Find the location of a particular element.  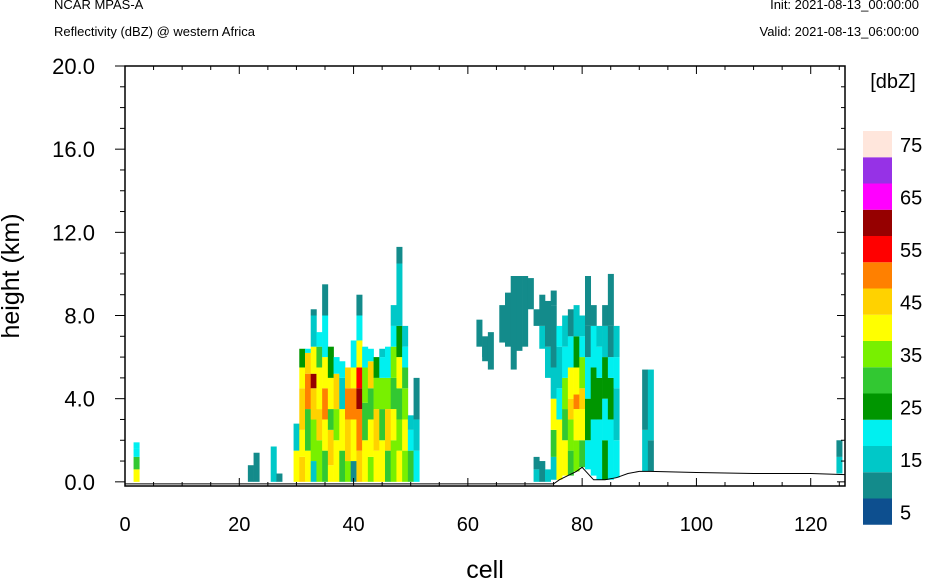

init-time: Init: 2021-08-13_00:00:00 is located at coordinates (844, 6).